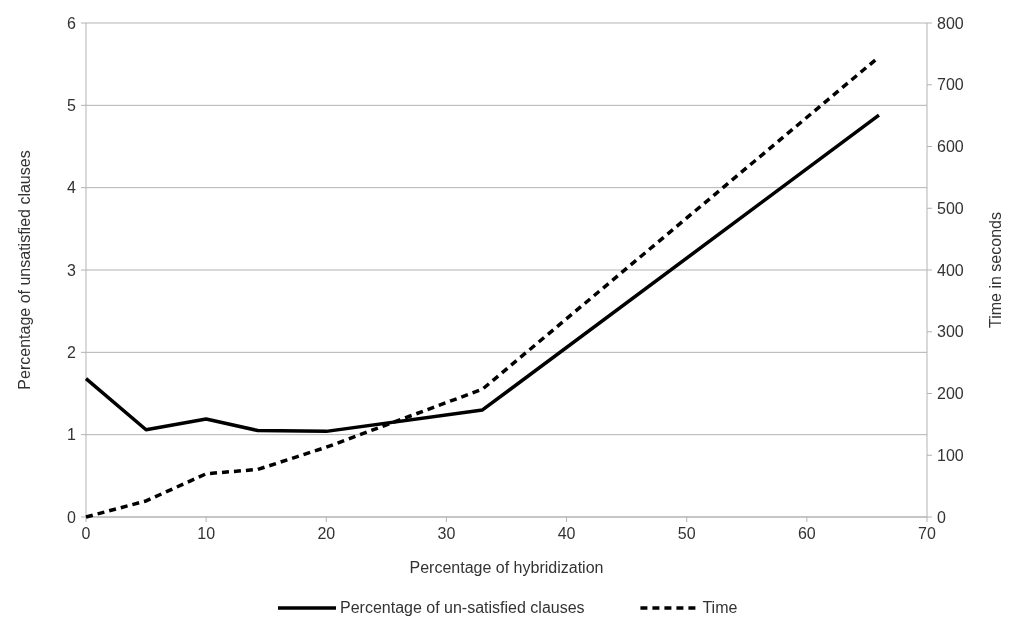  Describe the element at coordinates (72, 105) in the screenshot. I see `y-tick-label: 5` at that location.